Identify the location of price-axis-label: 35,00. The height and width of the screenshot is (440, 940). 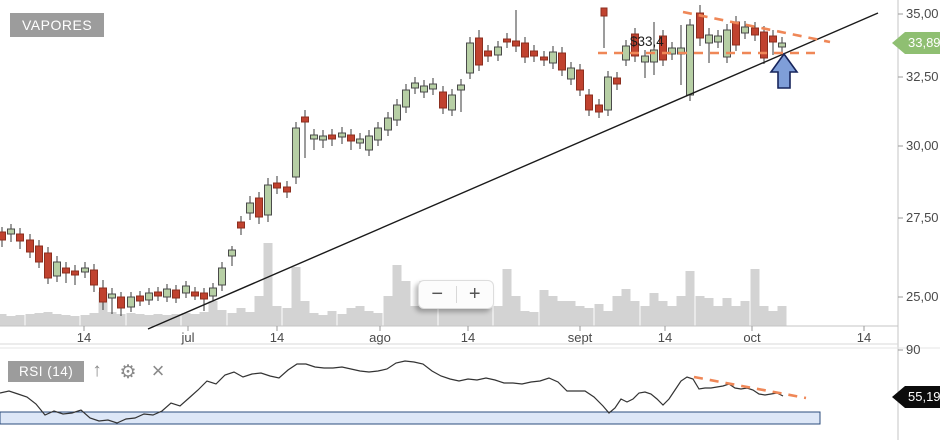
(922, 13).